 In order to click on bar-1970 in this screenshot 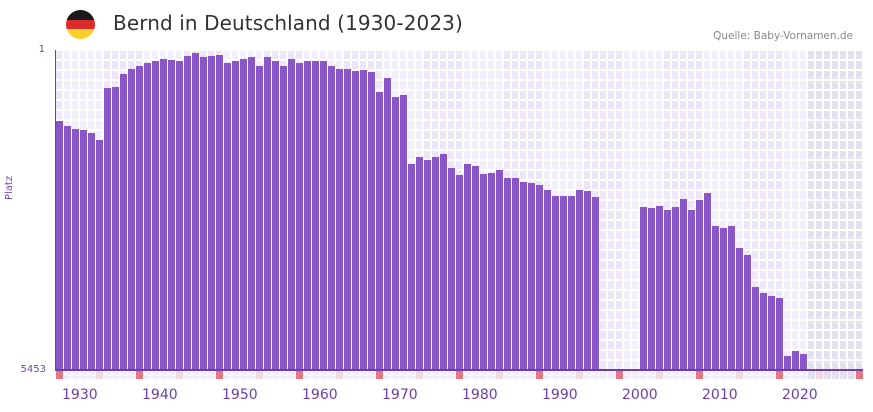, I will do `click(387, 224)`.